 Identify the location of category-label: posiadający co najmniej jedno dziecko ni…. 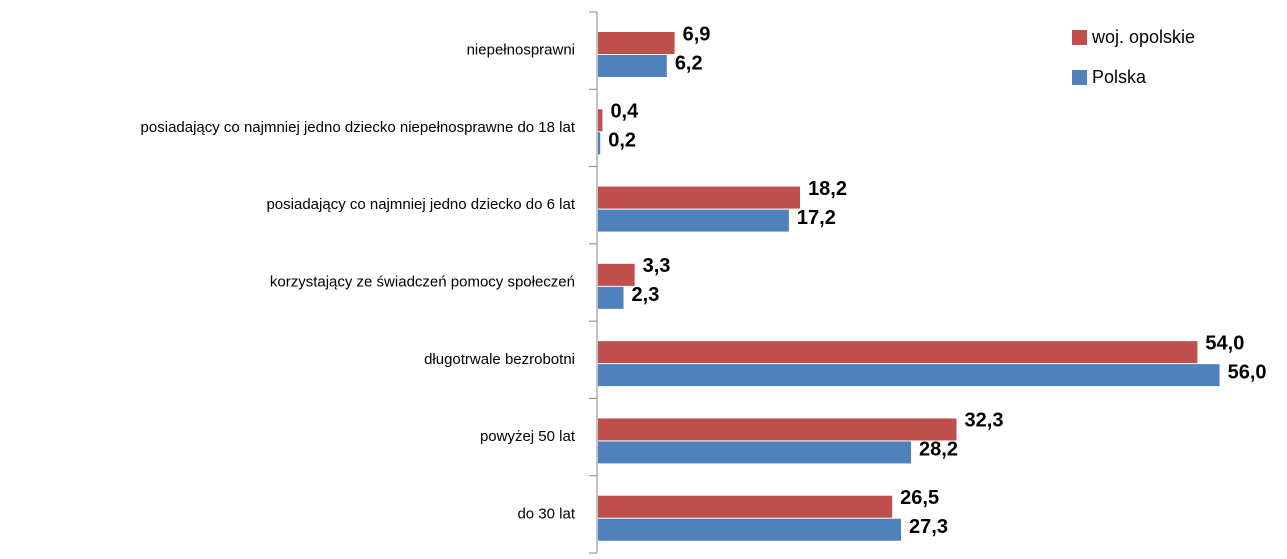
(358, 127).